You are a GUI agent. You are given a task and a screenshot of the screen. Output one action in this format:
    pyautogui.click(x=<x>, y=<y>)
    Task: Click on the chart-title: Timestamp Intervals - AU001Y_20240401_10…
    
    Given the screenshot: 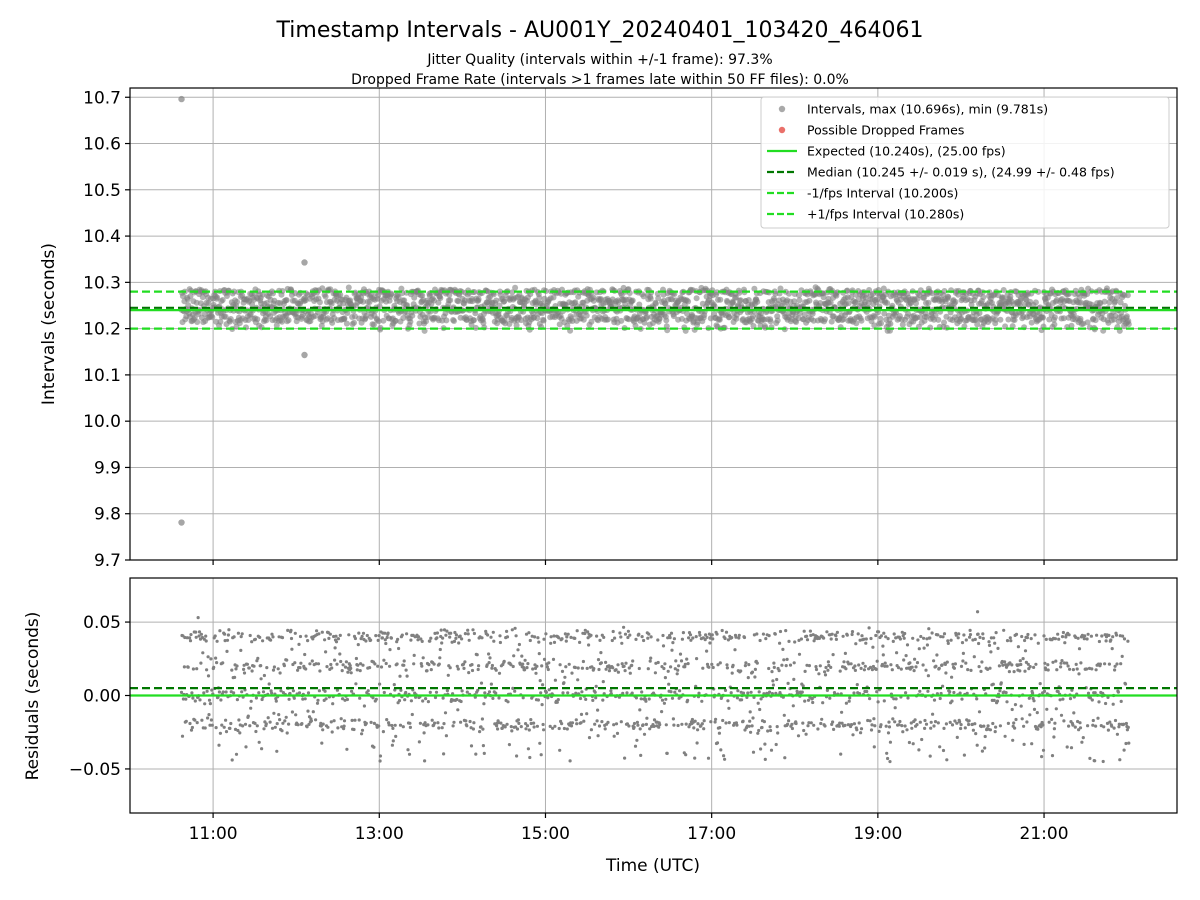 What is the action you would take?
    pyautogui.click(x=600, y=30)
    